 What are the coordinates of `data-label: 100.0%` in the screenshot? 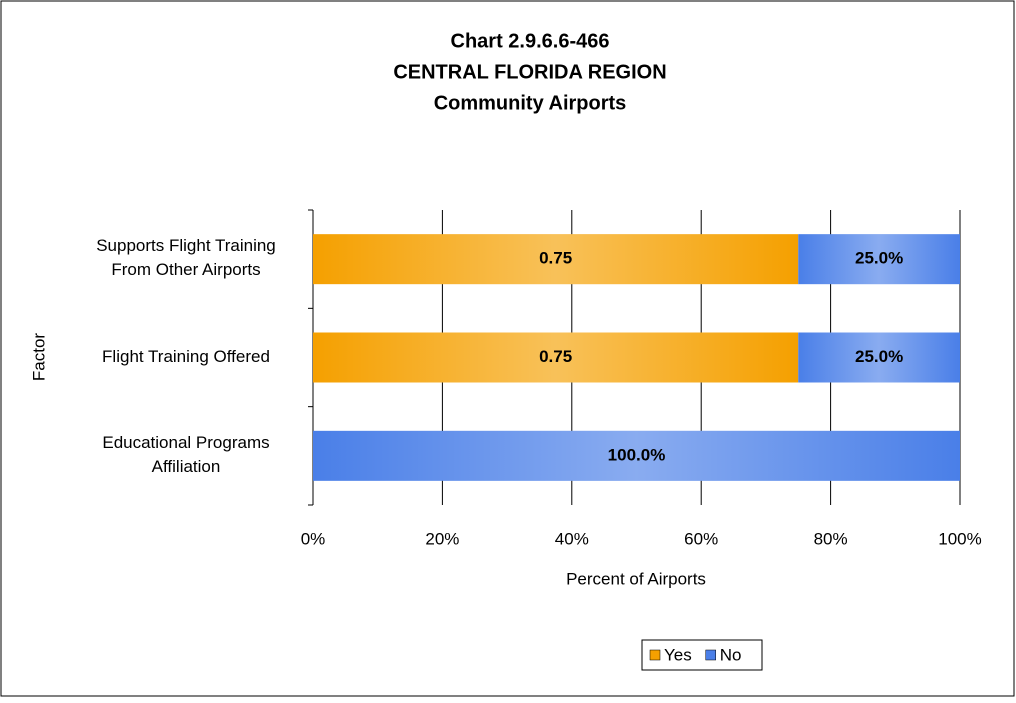 It's located at (637, 454).